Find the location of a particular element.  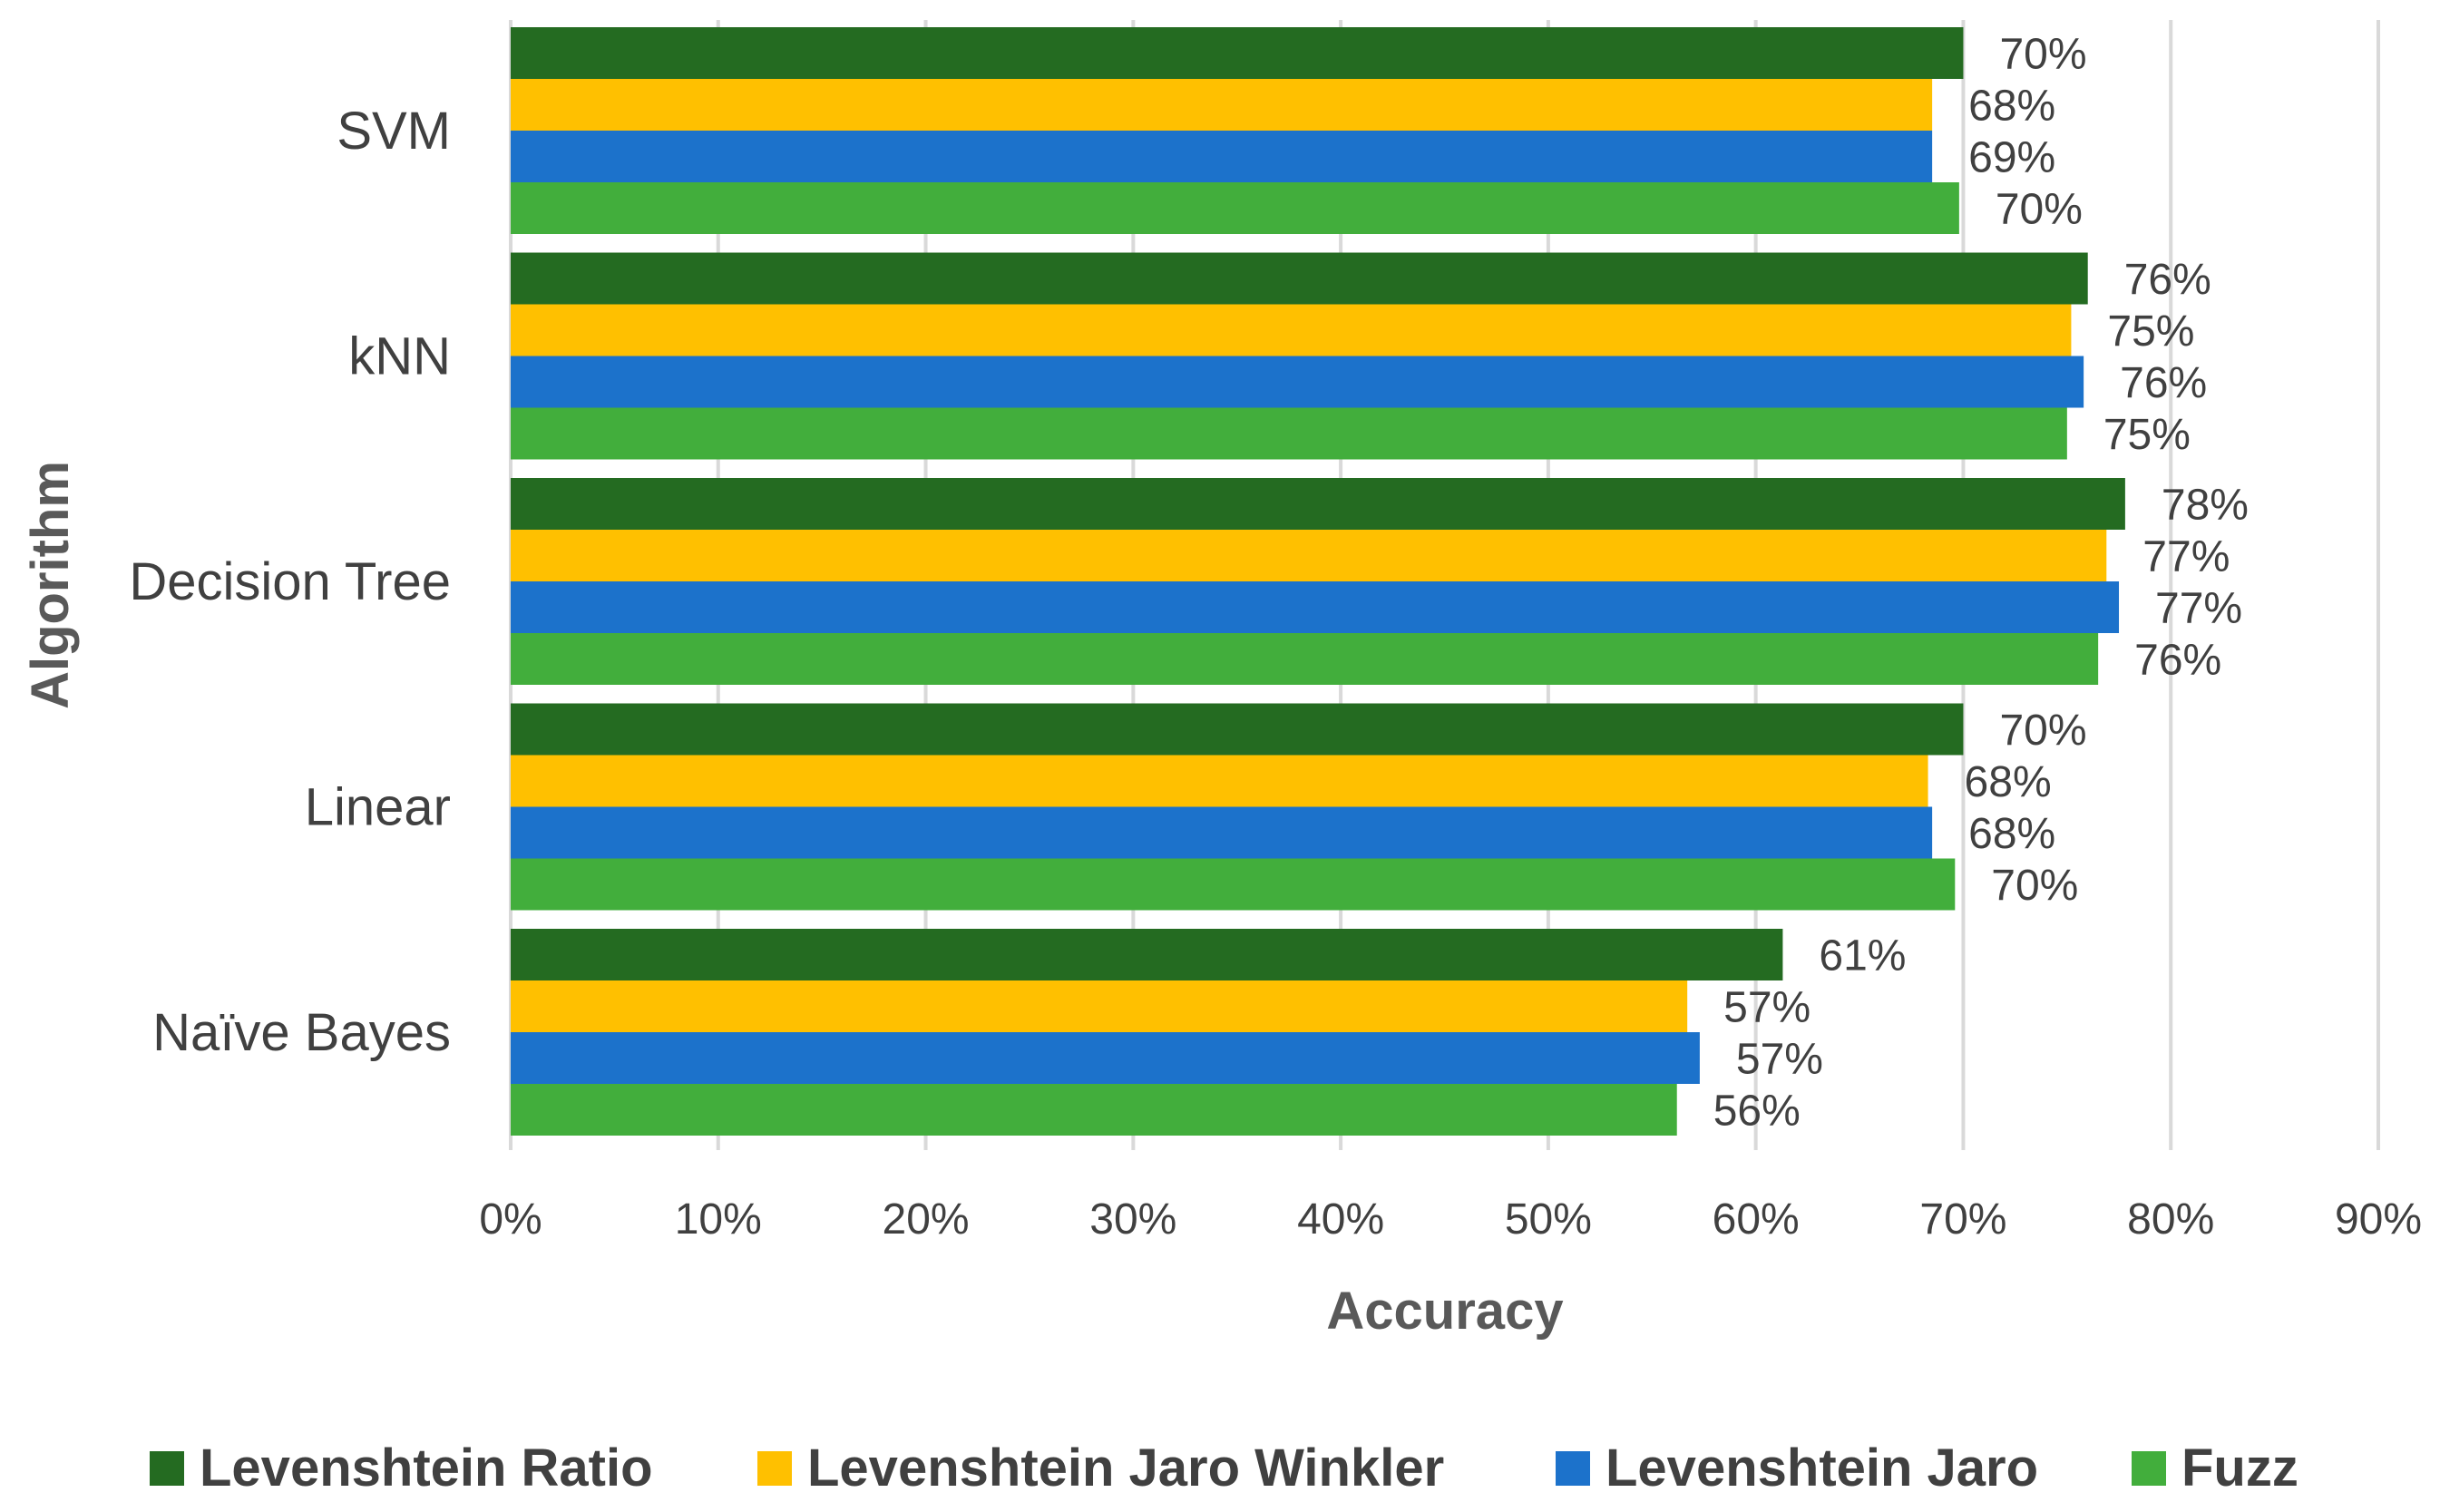

legend-label: Levenshtein Jaro Winkler is located at coordinates (1125, 1468).